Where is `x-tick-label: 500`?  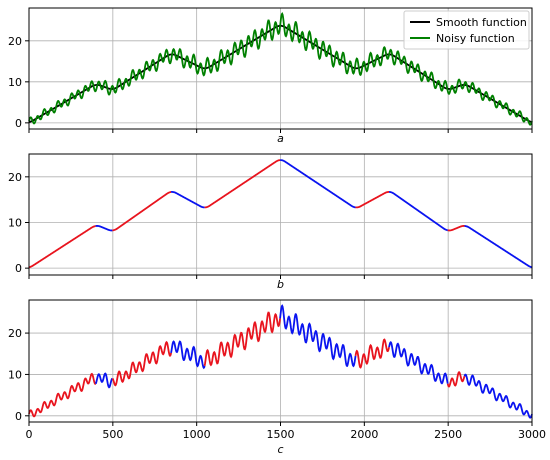
x-tick-label: 500 is located at coordinates (112, 434).